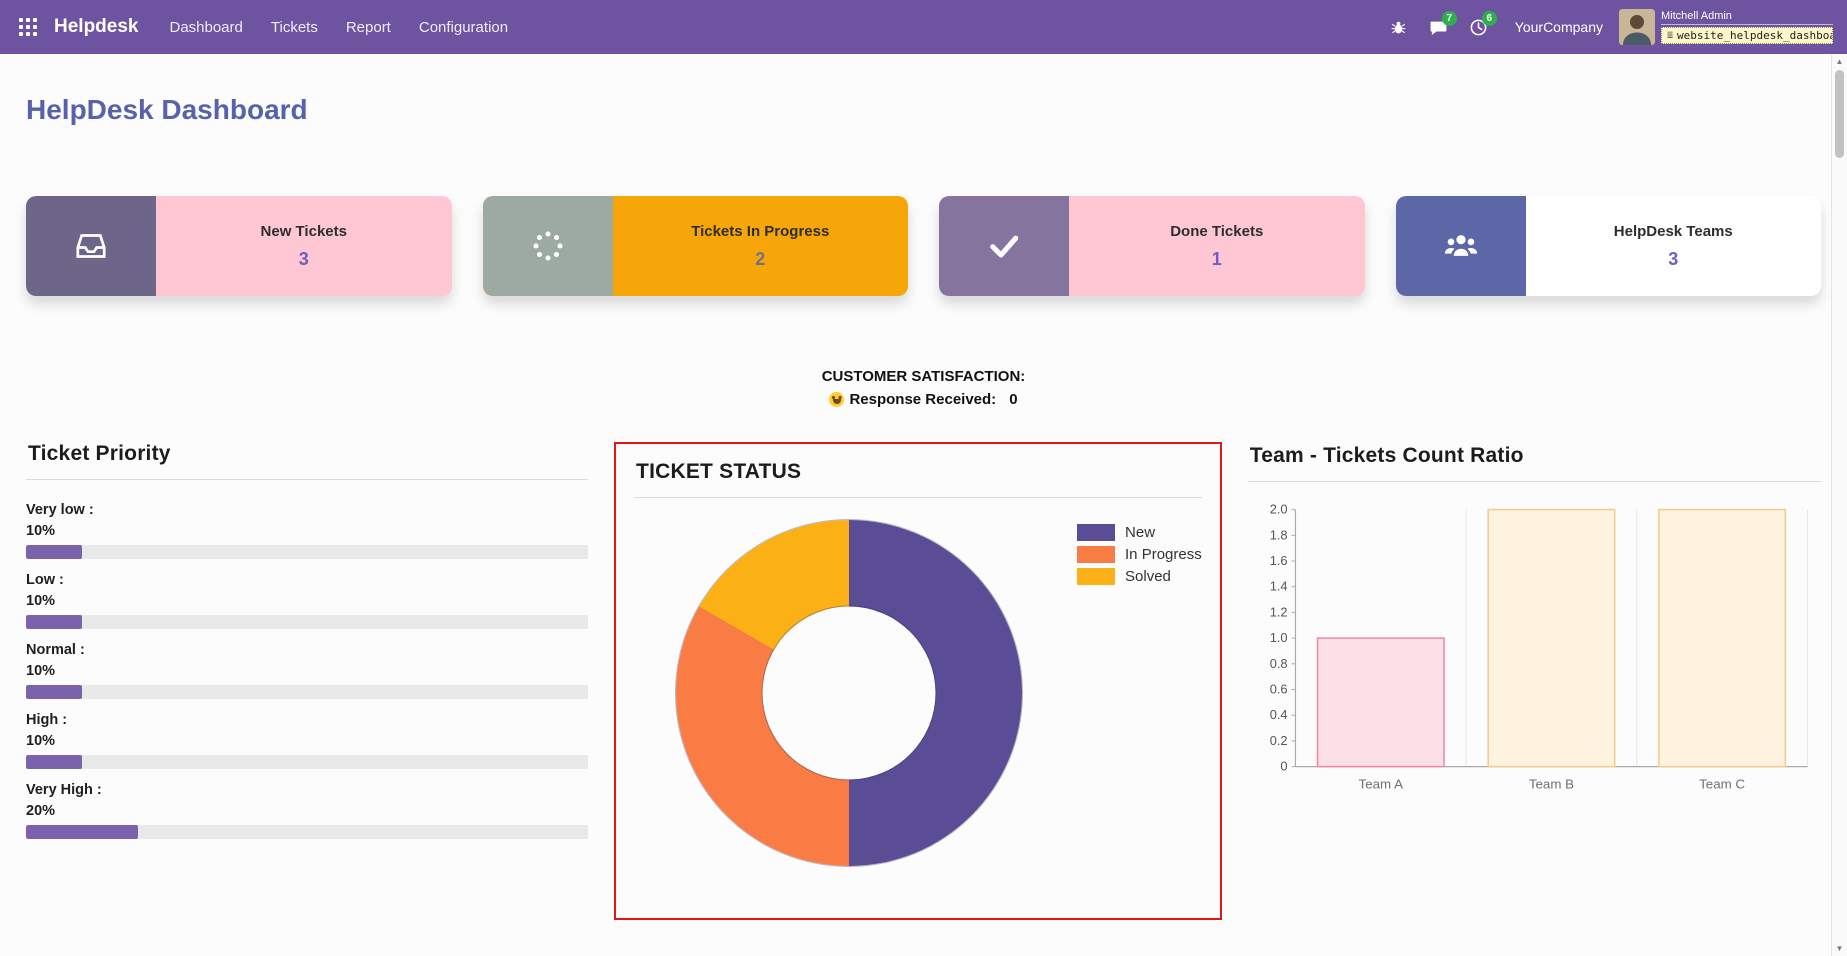 The width and height of the screenshot is (1847, 956). What do you see at coordinates (1163, 554) in the screenshot?
I see `legend-label: In Progress` at bounding box center [1163, 554].